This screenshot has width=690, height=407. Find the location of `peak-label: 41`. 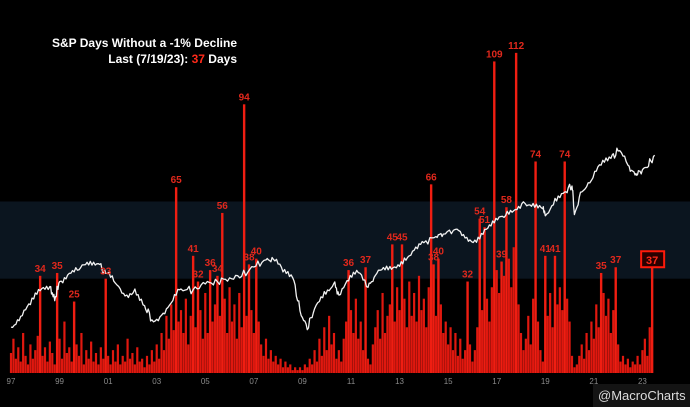

peak-label: 41 is located at coordinates (194, 249).